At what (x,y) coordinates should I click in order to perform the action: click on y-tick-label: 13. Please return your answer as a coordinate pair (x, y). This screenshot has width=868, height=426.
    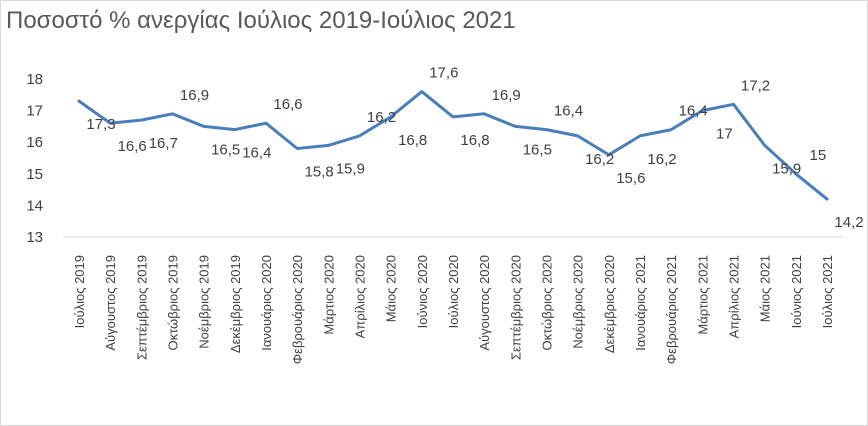
    Looking at the image, I should click on (34, 237).